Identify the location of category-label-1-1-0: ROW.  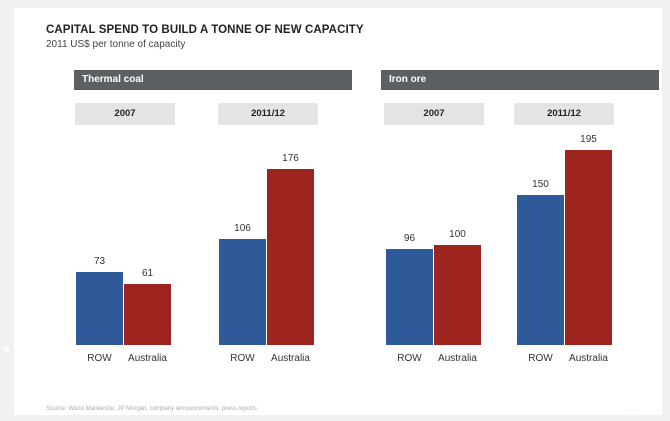
(540, 358).